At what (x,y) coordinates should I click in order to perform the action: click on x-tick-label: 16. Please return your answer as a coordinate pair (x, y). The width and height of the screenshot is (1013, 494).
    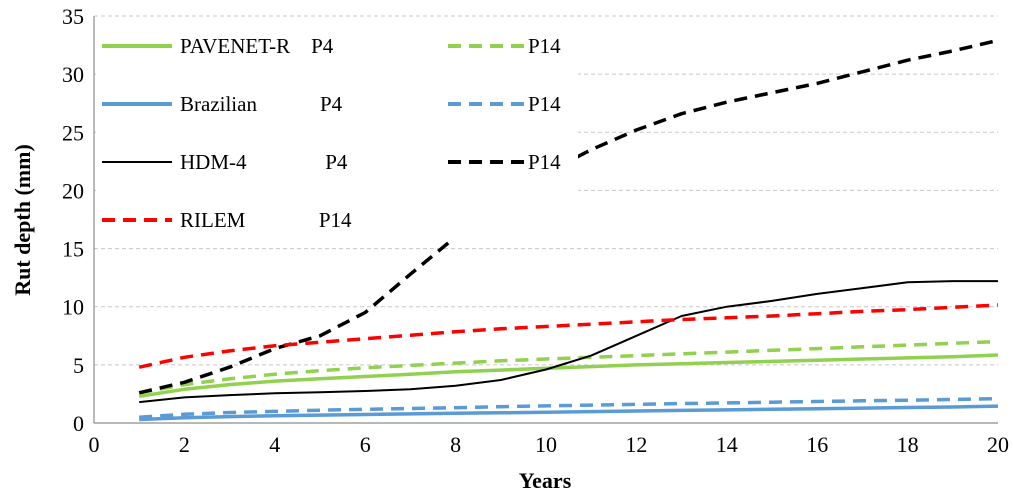
    Looking at the image, I should click on (817, 444).